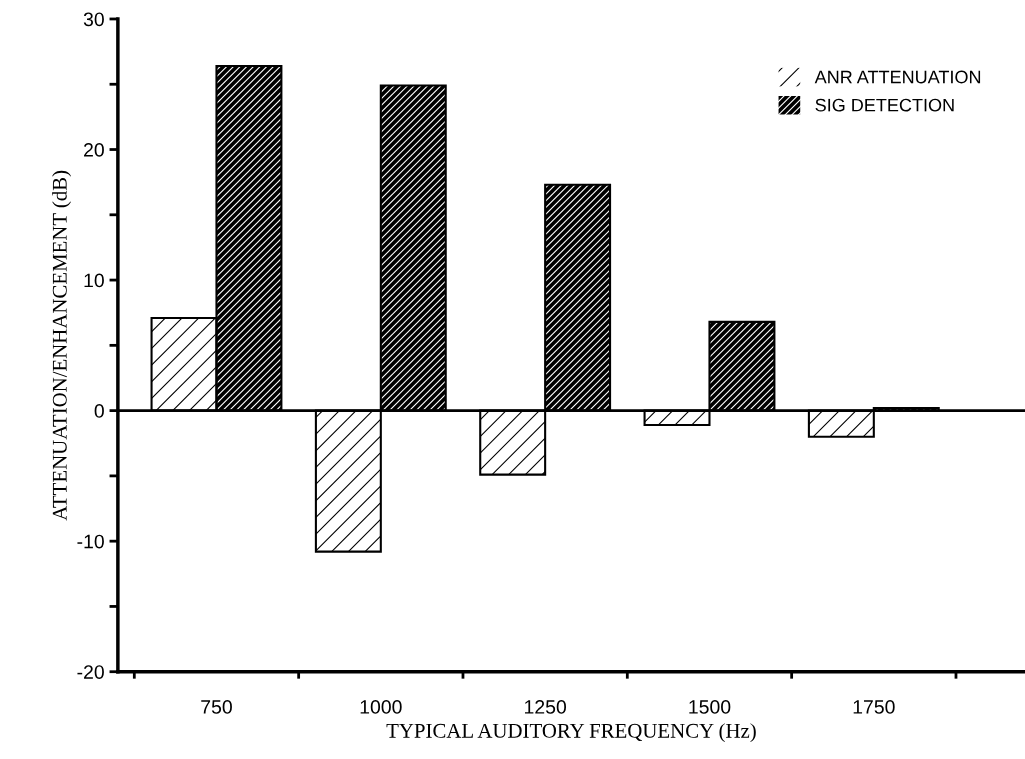 The width and height of the screenshot is (1025, 759). What do you see at coordinates (94, 280) in the screenshot?
I see `y-tick-label: 10` at bounding box center [94, 280].